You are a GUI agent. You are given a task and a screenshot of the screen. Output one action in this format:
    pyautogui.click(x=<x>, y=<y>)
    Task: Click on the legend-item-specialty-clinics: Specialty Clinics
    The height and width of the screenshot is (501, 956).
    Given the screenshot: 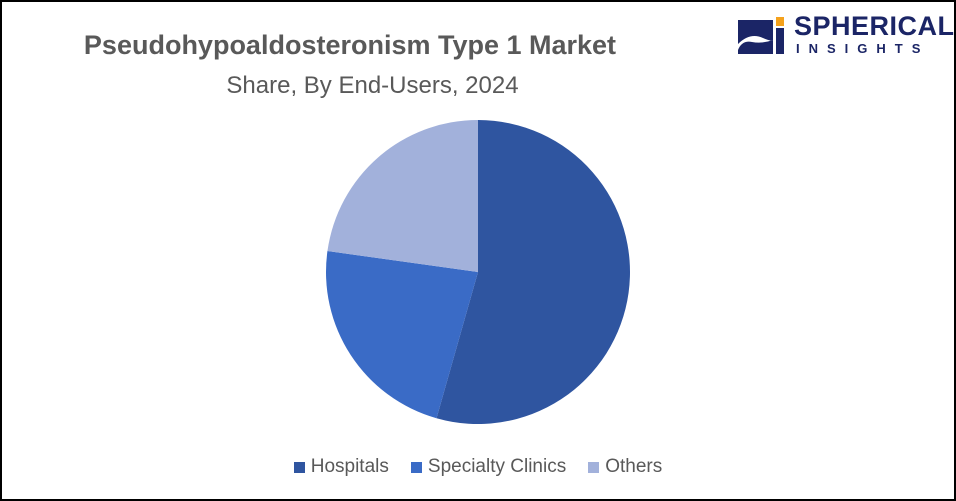 What is the action you would take?
    pyautogui.click(x=488, y=467)
    